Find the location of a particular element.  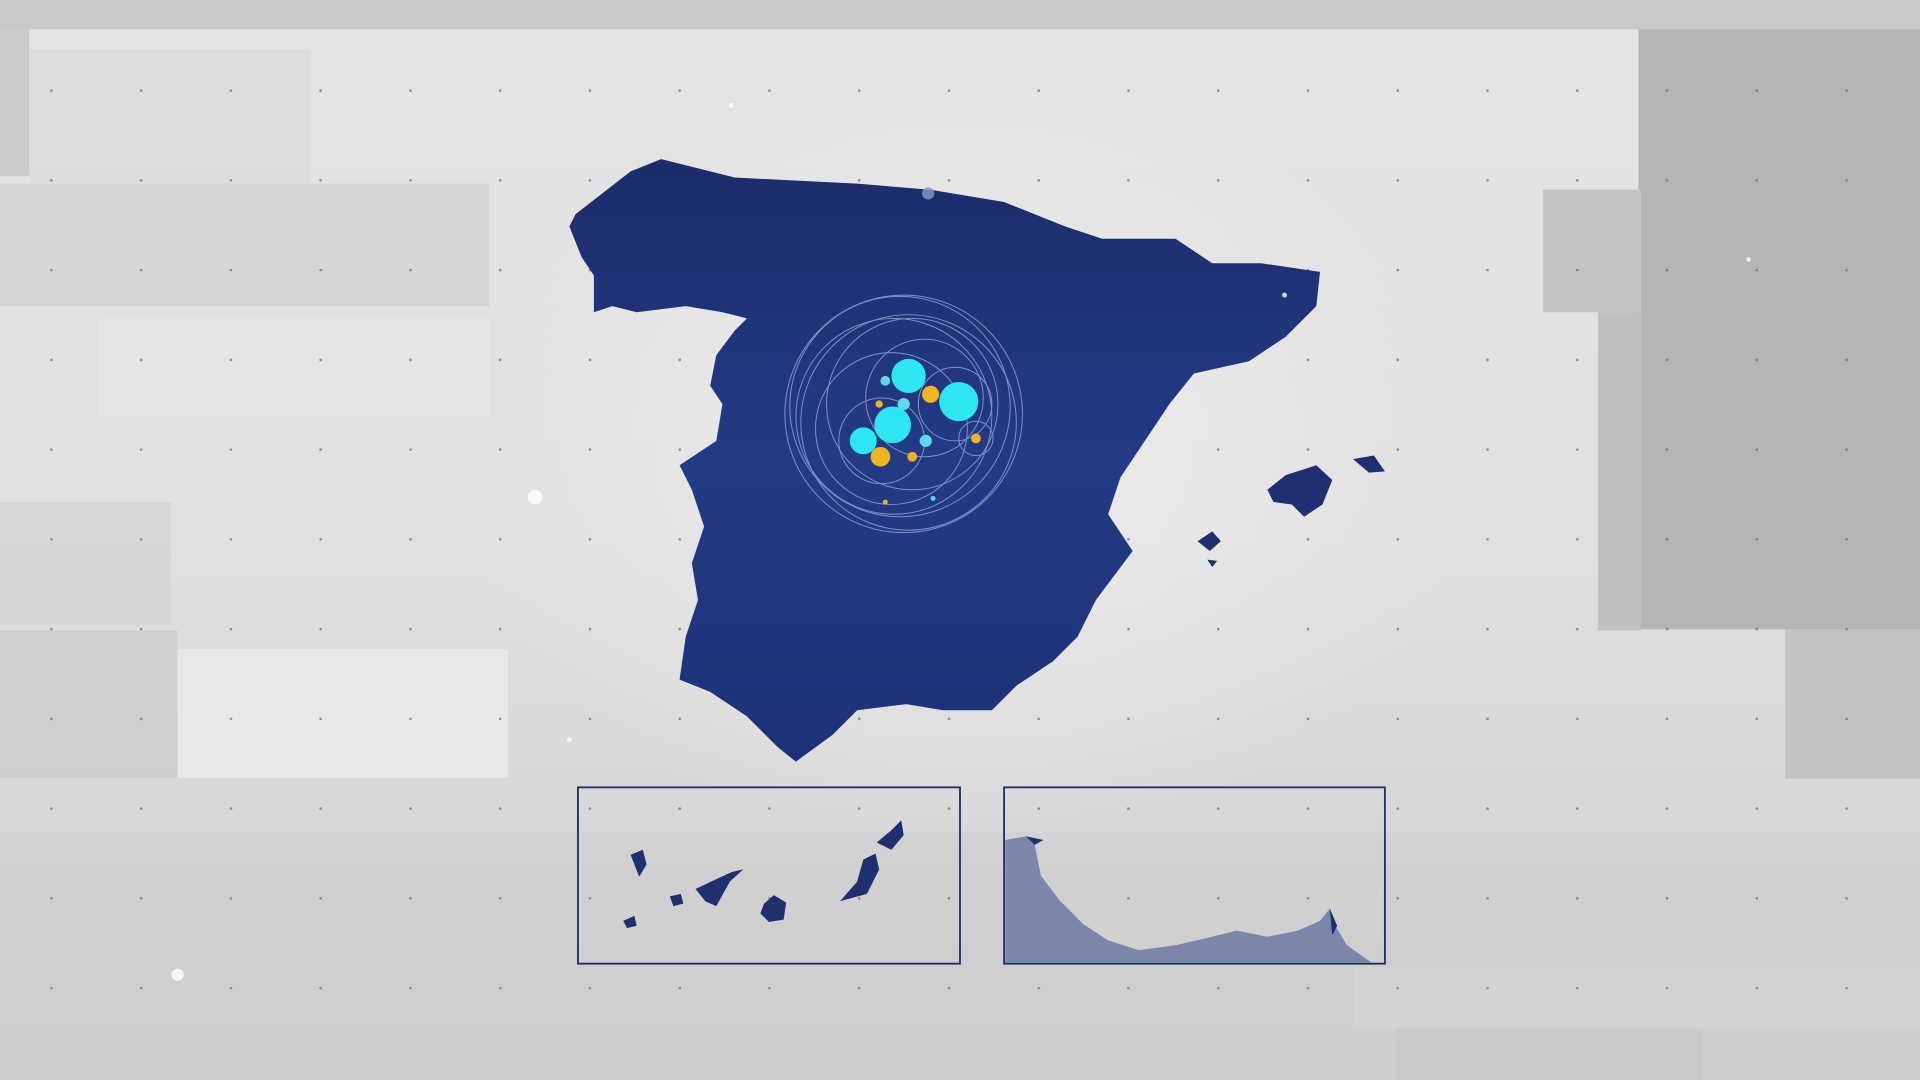

menorca is located at coordinates (1369, 464).